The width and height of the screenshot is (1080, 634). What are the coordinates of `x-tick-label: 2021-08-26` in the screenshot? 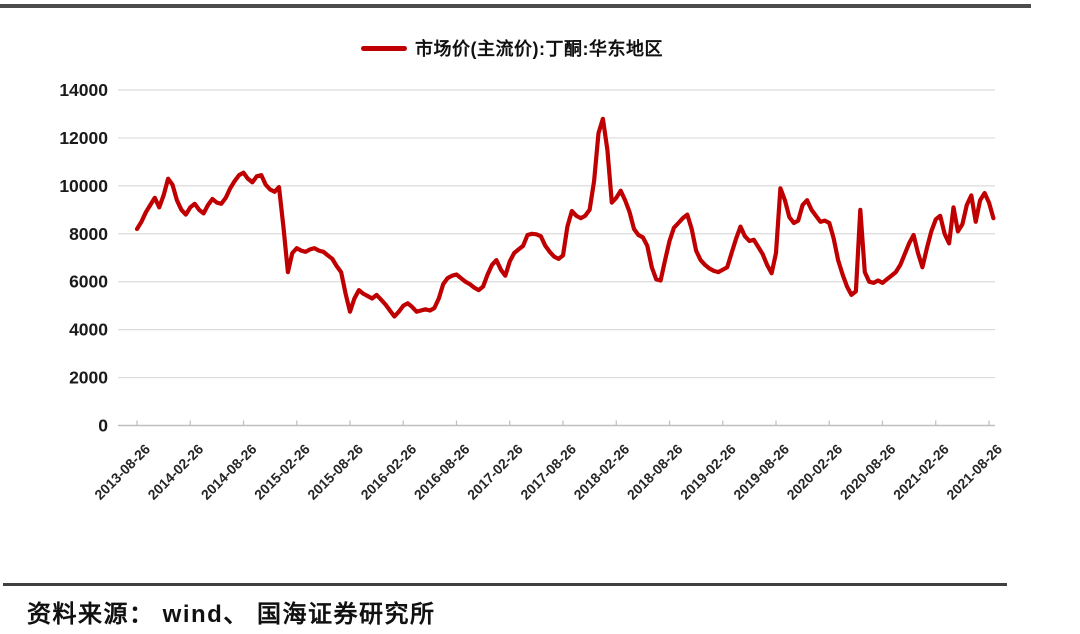 It's located at (974, 472).